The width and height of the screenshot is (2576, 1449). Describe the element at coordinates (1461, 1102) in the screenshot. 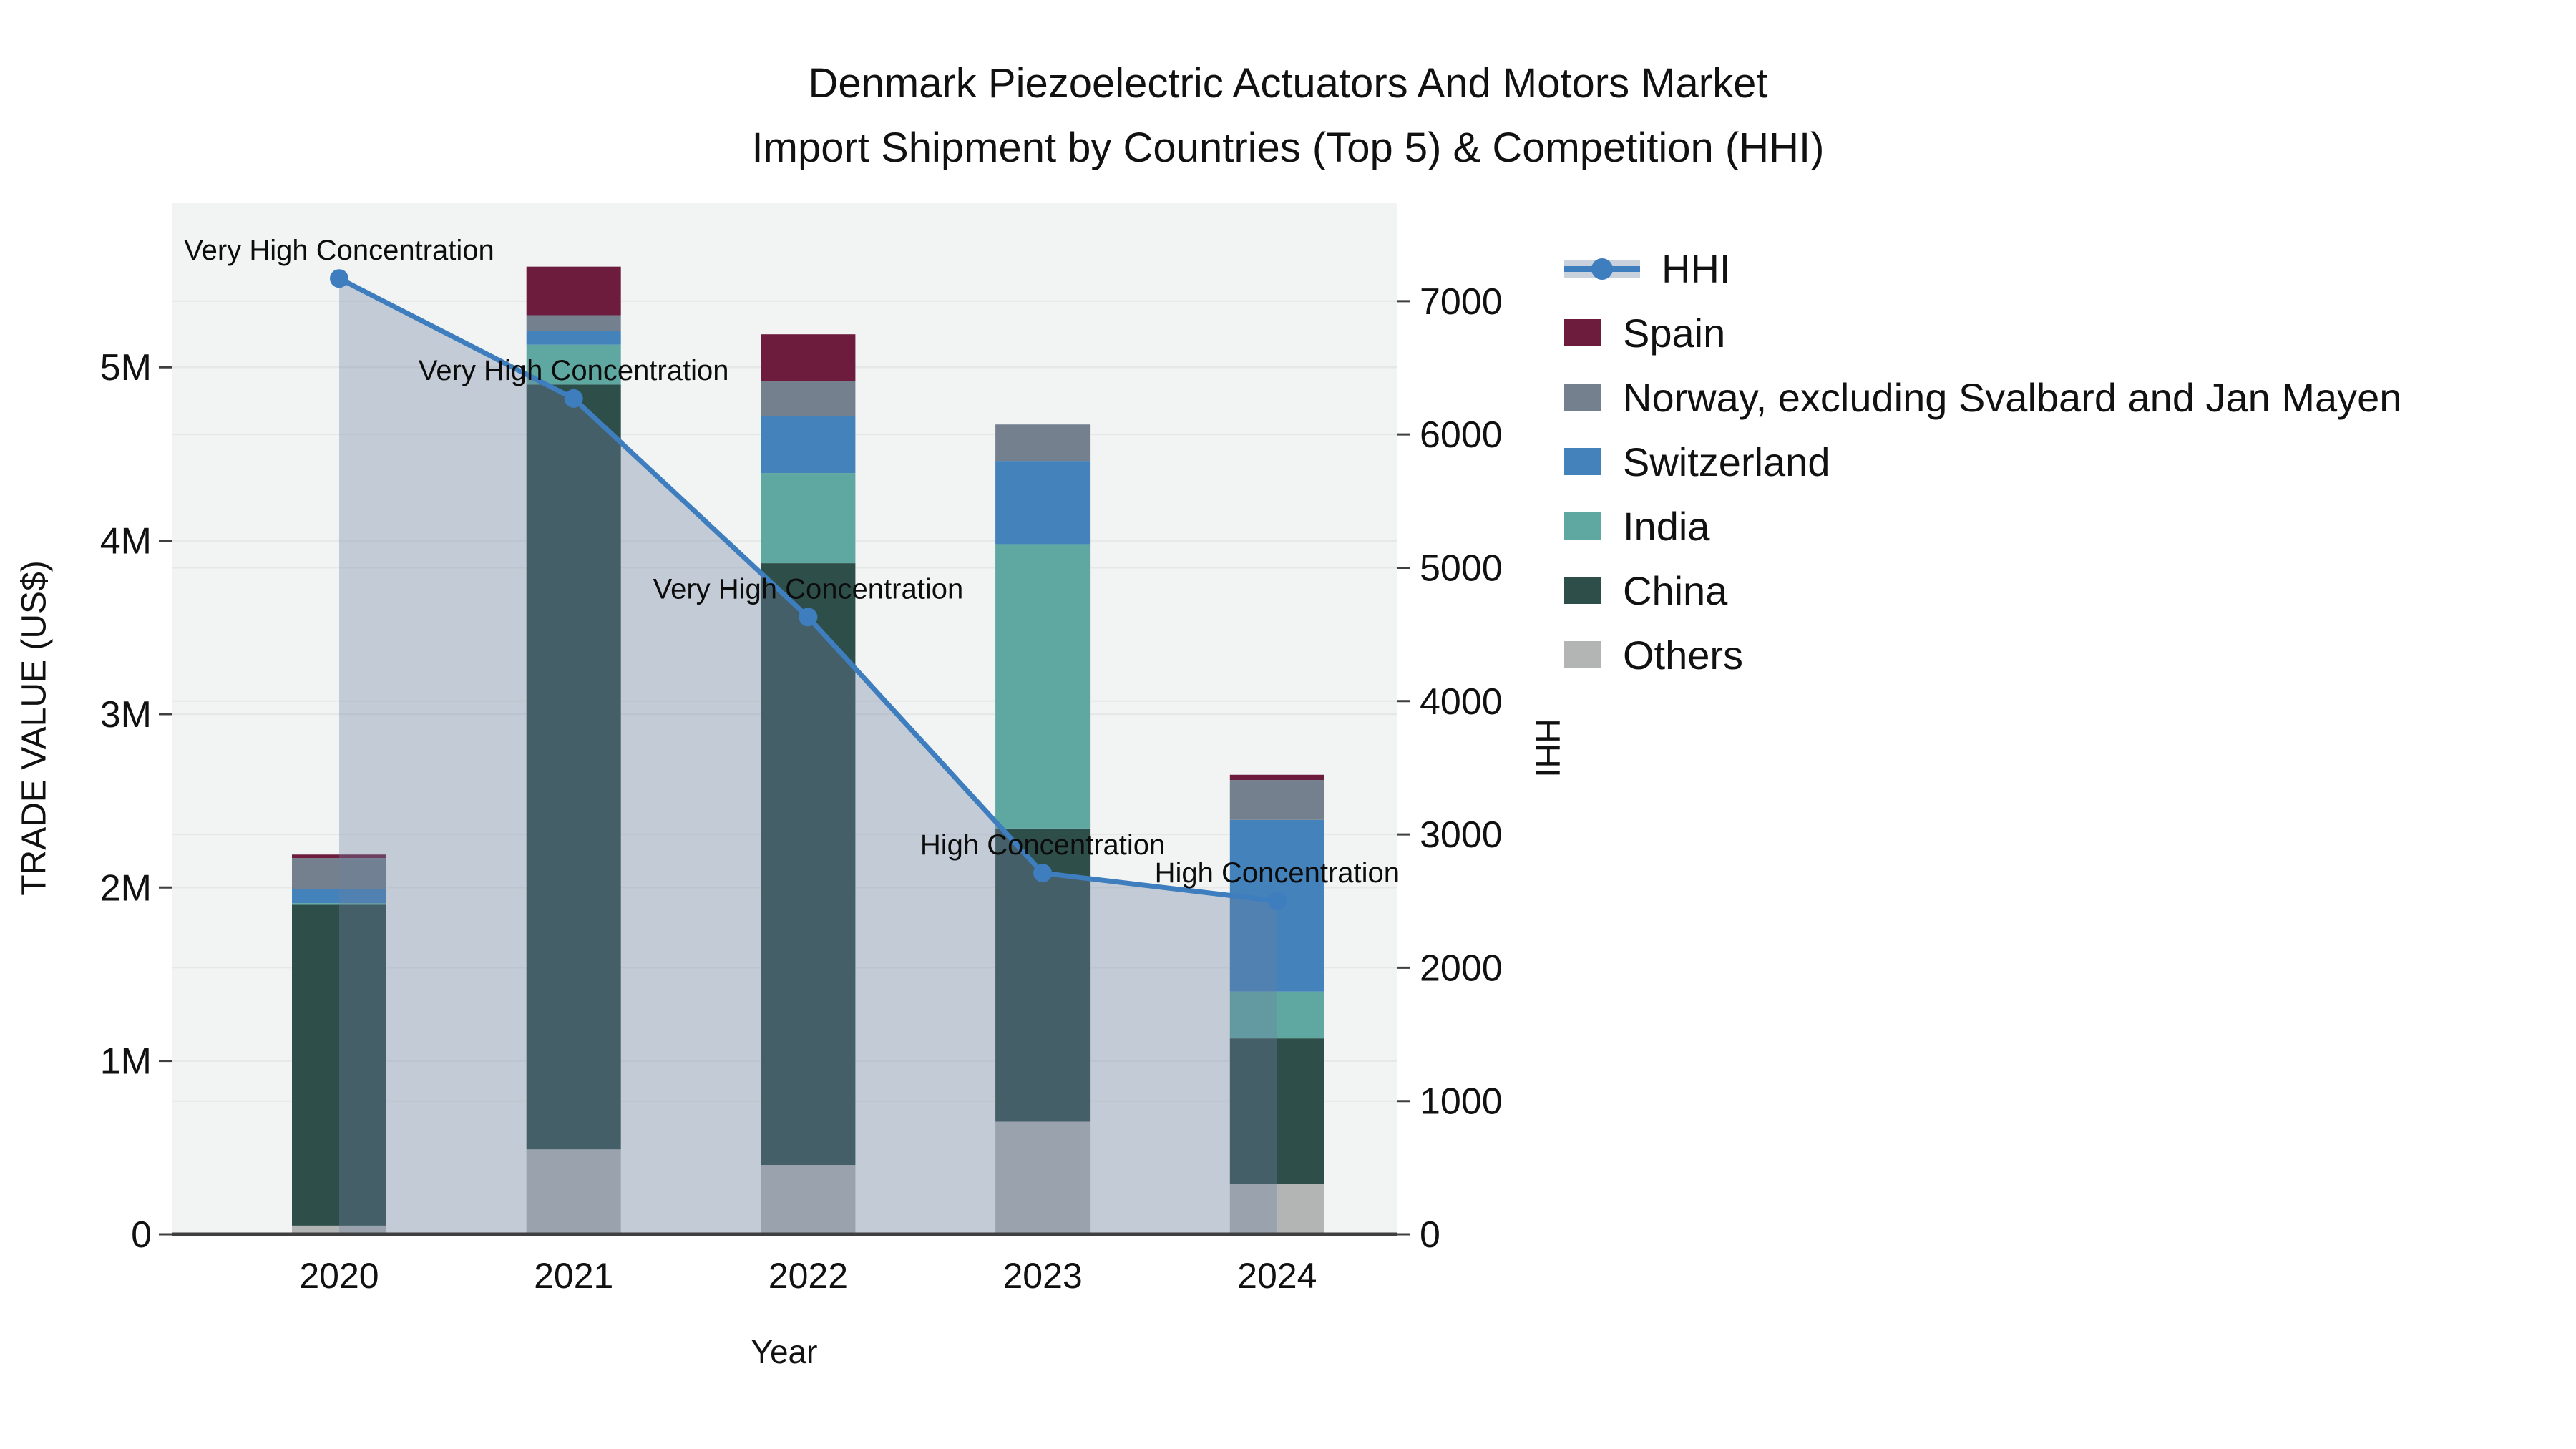

I see `y-right-tick-label: 1000` at that location.